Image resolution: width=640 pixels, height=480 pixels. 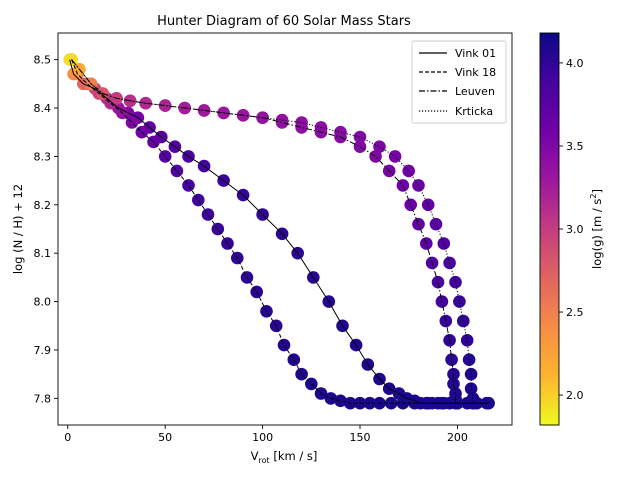 I want to click on y-axis-ticks: 7.8 7.9 8.0 8.1 8.2 8.3 8.4 8.5, so click(x=46, y=229).